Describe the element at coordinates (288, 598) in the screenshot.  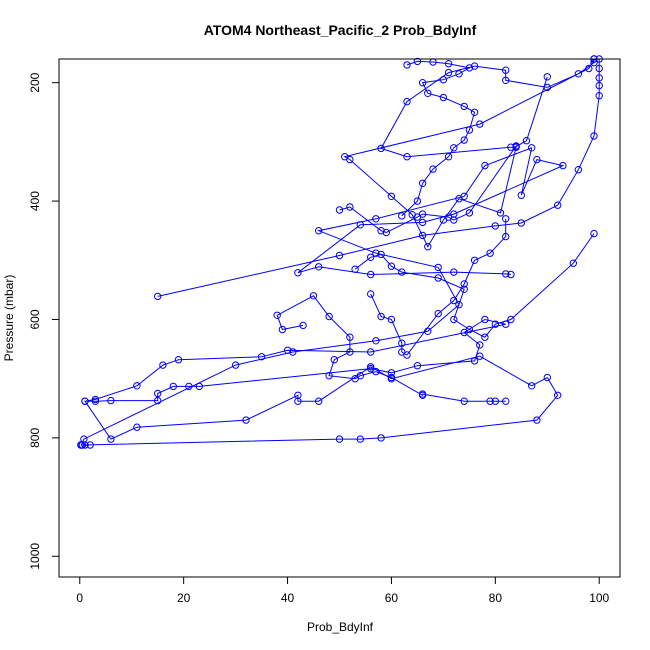
I see `x-tick-label: 40` at that location.